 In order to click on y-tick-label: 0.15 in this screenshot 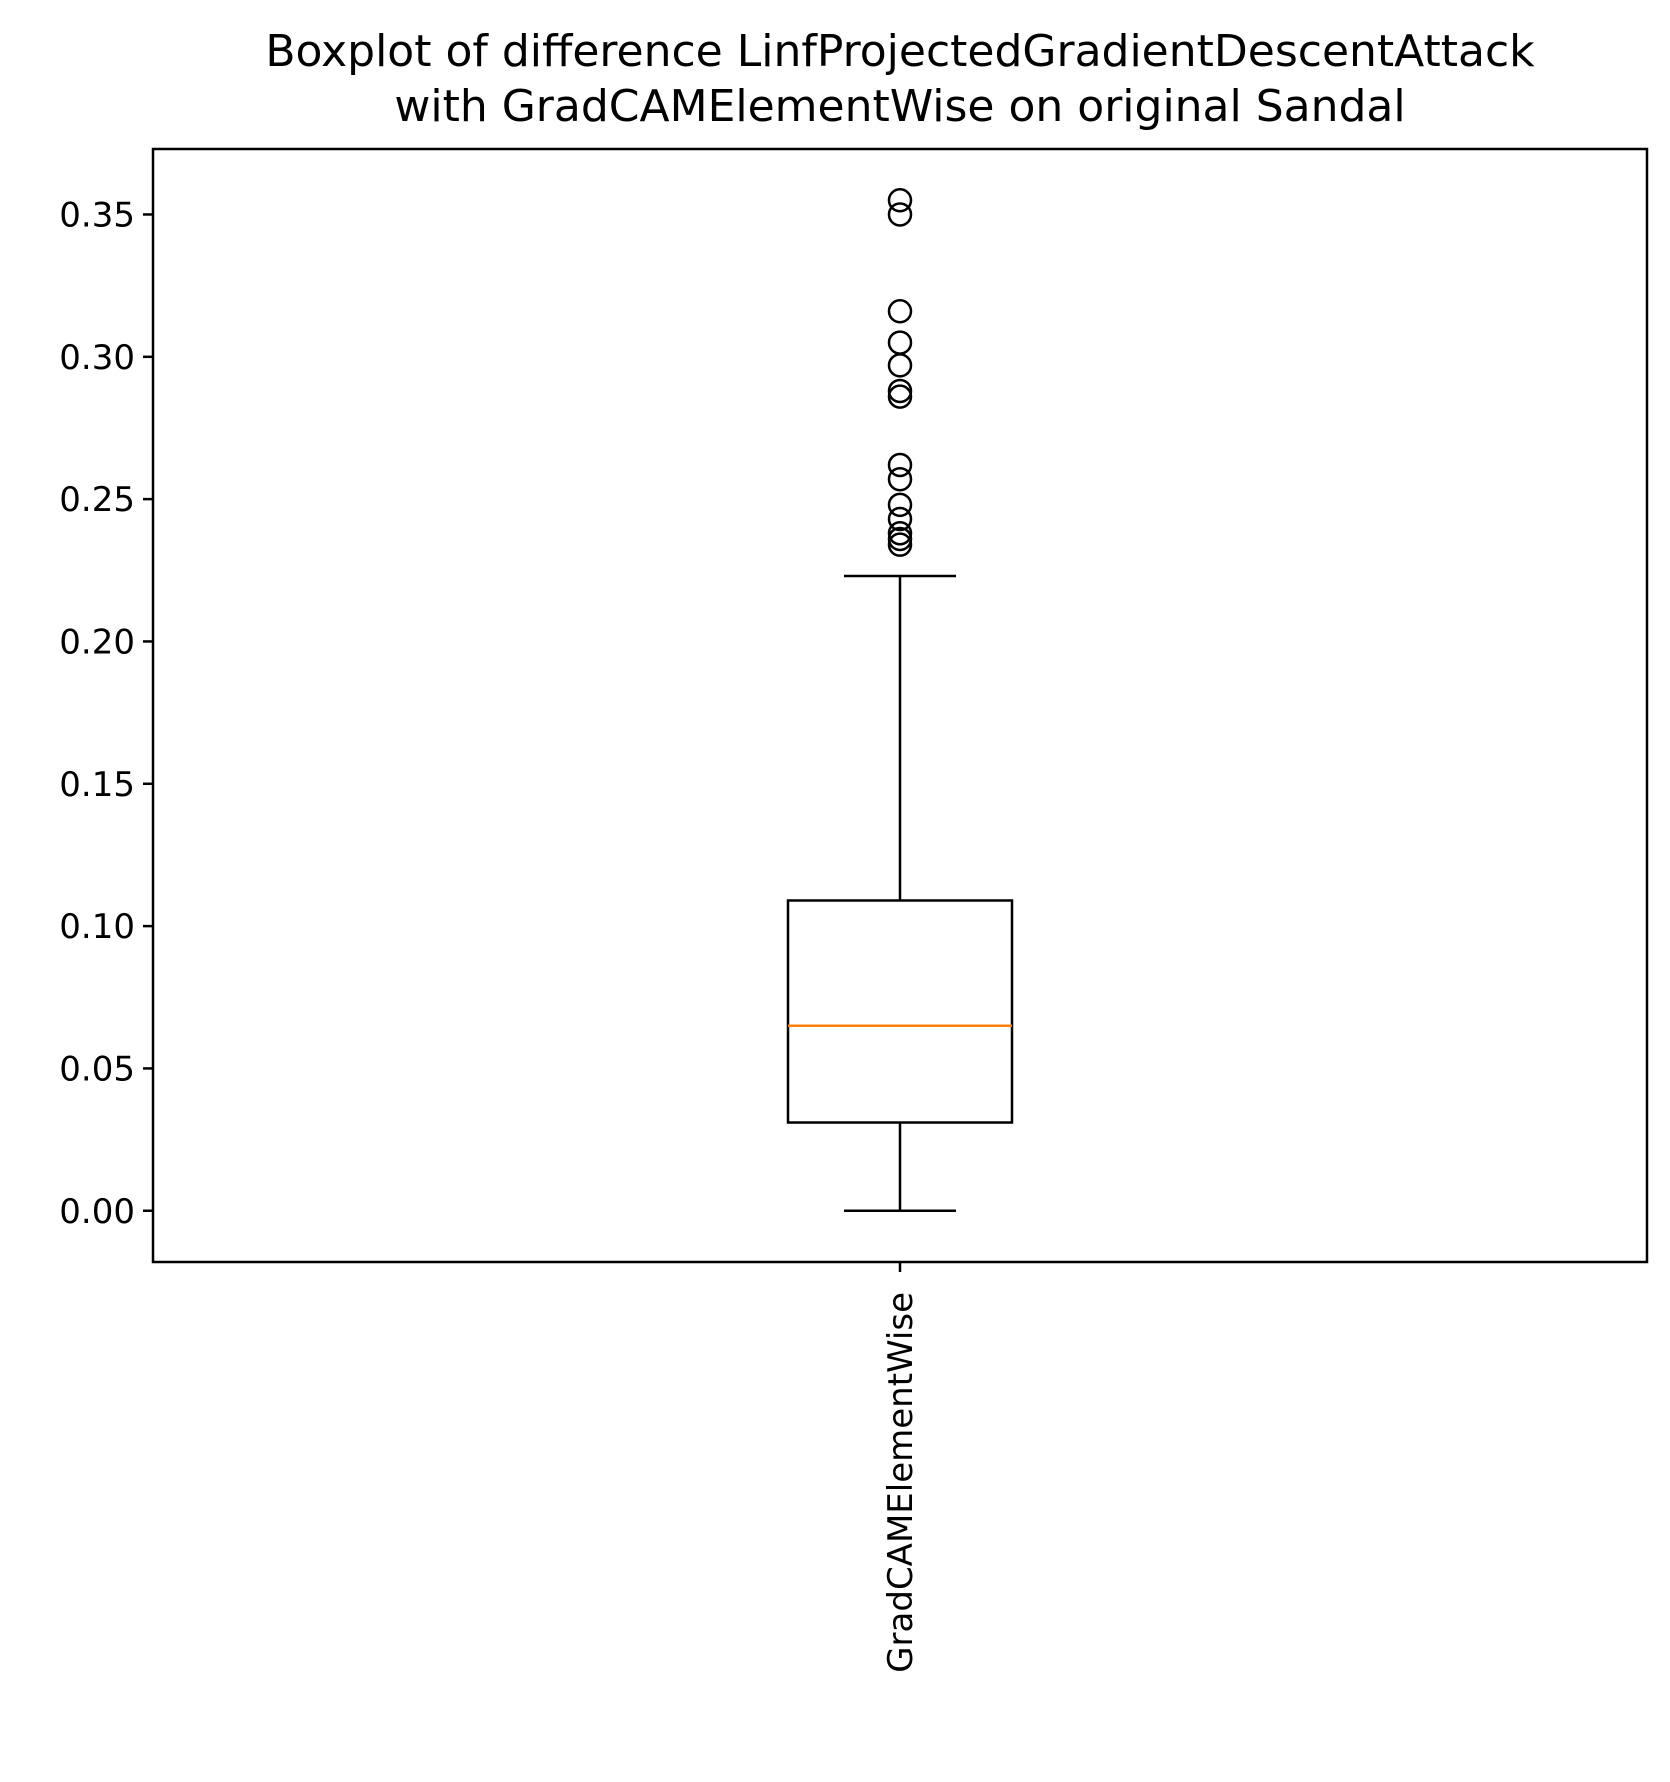, I will do `click(97, 785)`.